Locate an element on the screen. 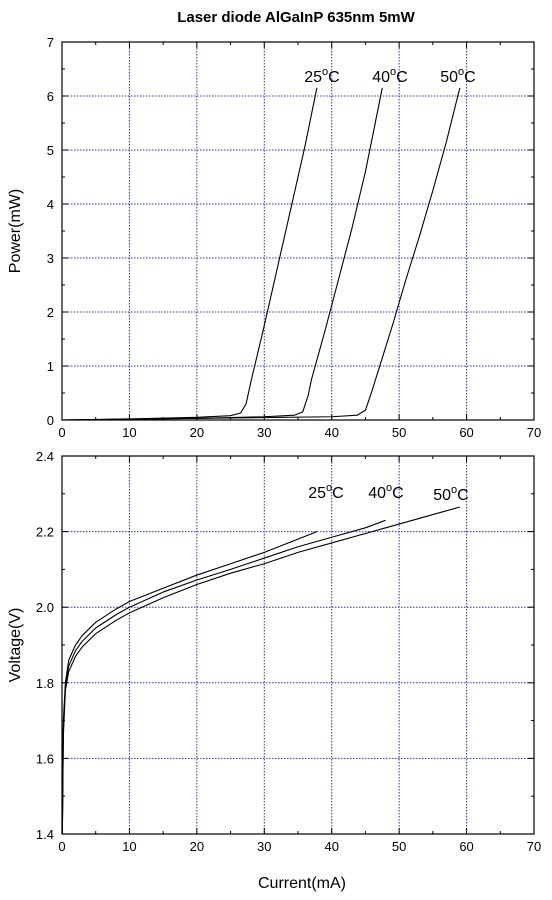 This screenshot has height=900, width=552. y-tick-label: 5 is located at coordinates (50, 150).